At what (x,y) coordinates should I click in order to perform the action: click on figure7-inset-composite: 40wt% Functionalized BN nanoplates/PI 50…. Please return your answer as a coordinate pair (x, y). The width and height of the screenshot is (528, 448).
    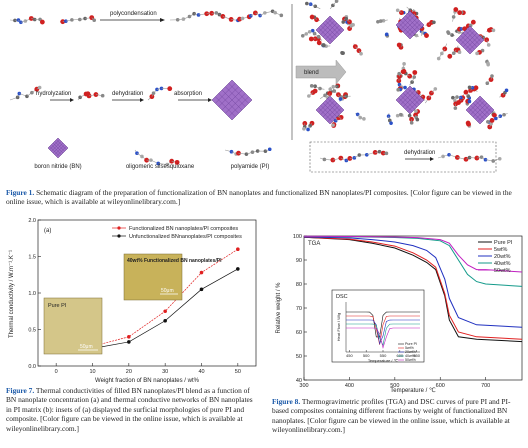
    Looking at the image, I should click on (172, 277).